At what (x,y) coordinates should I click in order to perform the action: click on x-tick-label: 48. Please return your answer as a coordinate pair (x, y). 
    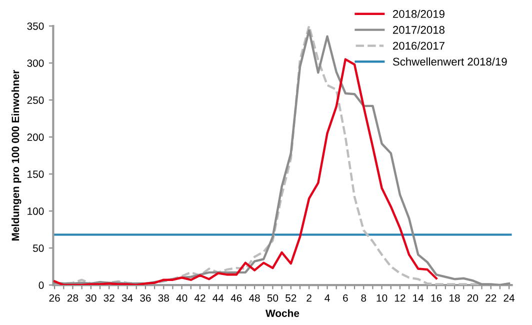
    Looking at the image, I should click on (254, 298).